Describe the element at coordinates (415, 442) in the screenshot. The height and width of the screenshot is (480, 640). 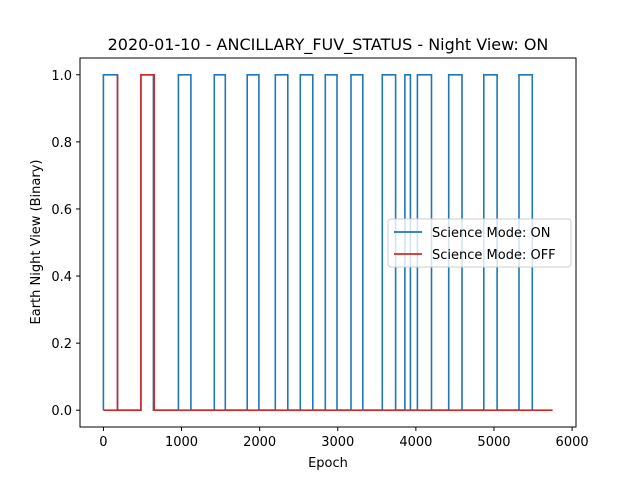
I see `x-tick-label: 4000` at that location.